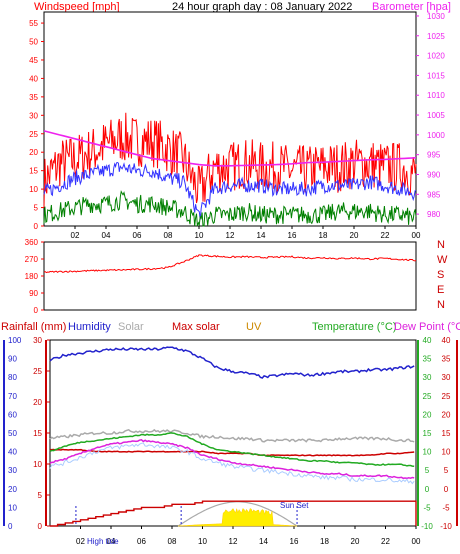 Image resolution: width=460 pixels, height=554 pixels. Describe the element at coordinates (33, 42) in the screenshot. I see `wind-tick-label: 50` at that location.